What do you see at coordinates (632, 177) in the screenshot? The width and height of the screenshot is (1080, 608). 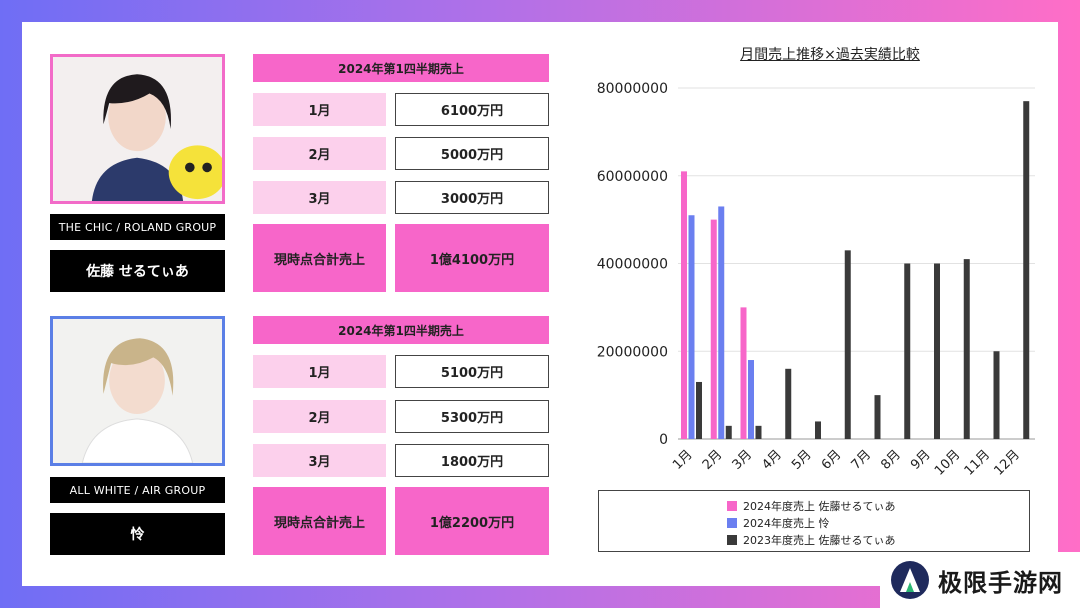 I see `y-tick-label-3: 60000000` at bounding box center [632, 177].